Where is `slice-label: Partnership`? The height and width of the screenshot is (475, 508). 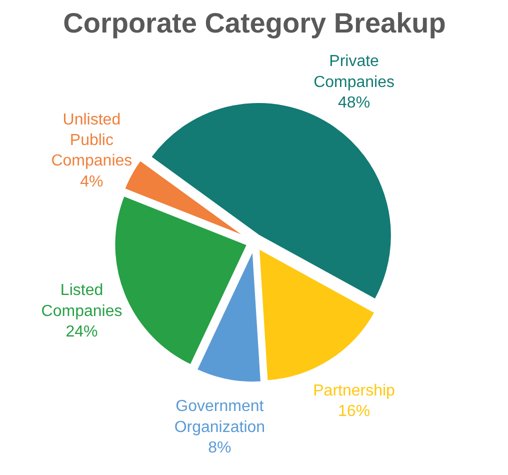 slice-label: Partnership is located at coordinates (354, 391).